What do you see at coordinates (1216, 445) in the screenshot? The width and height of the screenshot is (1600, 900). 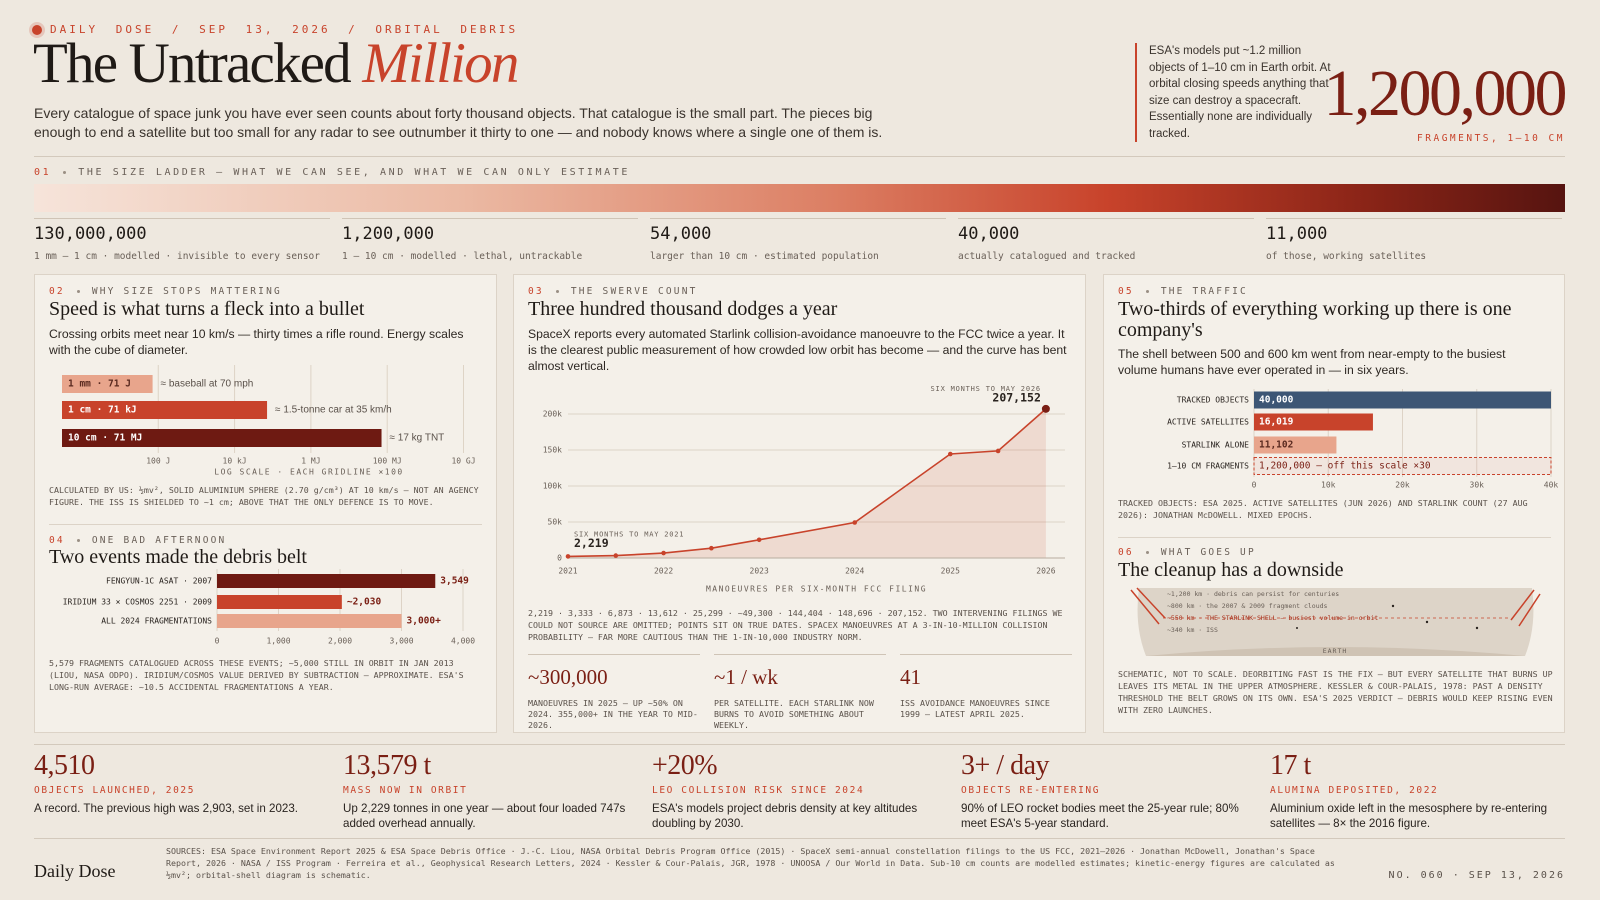 I see `category-label: STARLINK ALONE` at bounding box center [1216, 445].